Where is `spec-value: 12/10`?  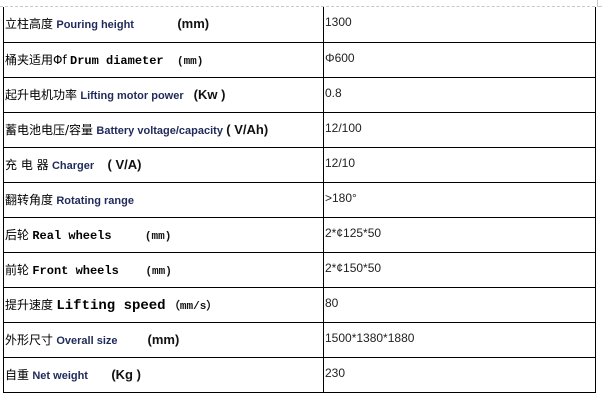
spec-value: 12/10 is located at coordinates (340, 163).